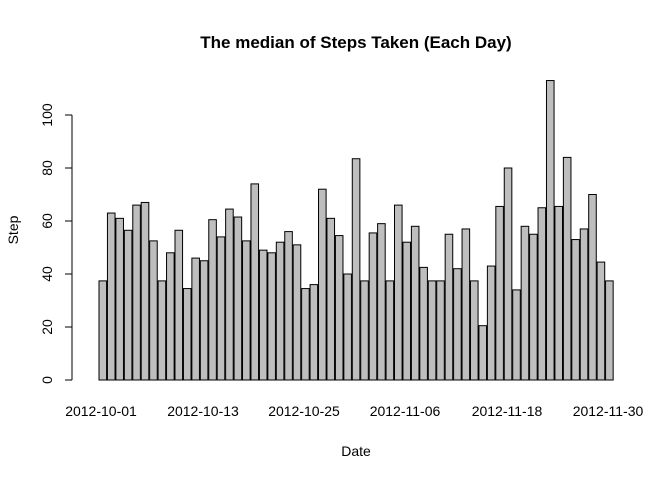 The width and height of the screenshot is (672, 480). I want to click on y-axis-label: Step, so click(13, 229).